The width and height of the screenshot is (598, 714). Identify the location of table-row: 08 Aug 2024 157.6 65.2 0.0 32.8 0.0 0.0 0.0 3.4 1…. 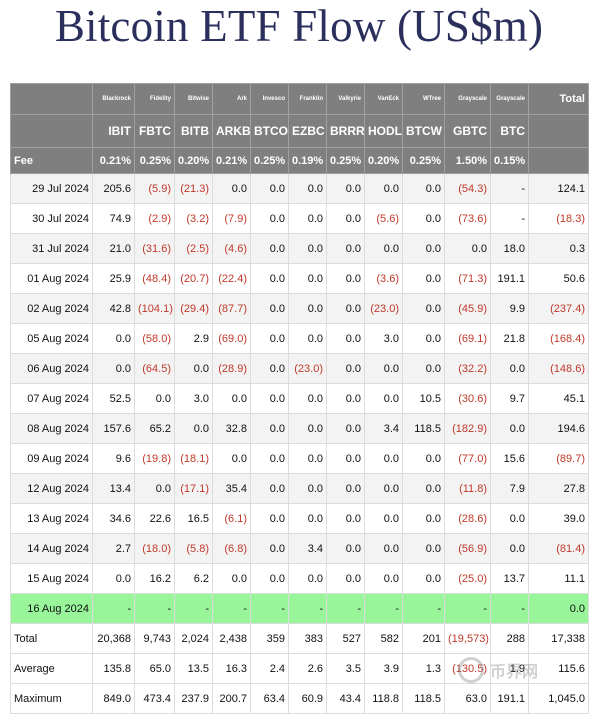
(299, 428).